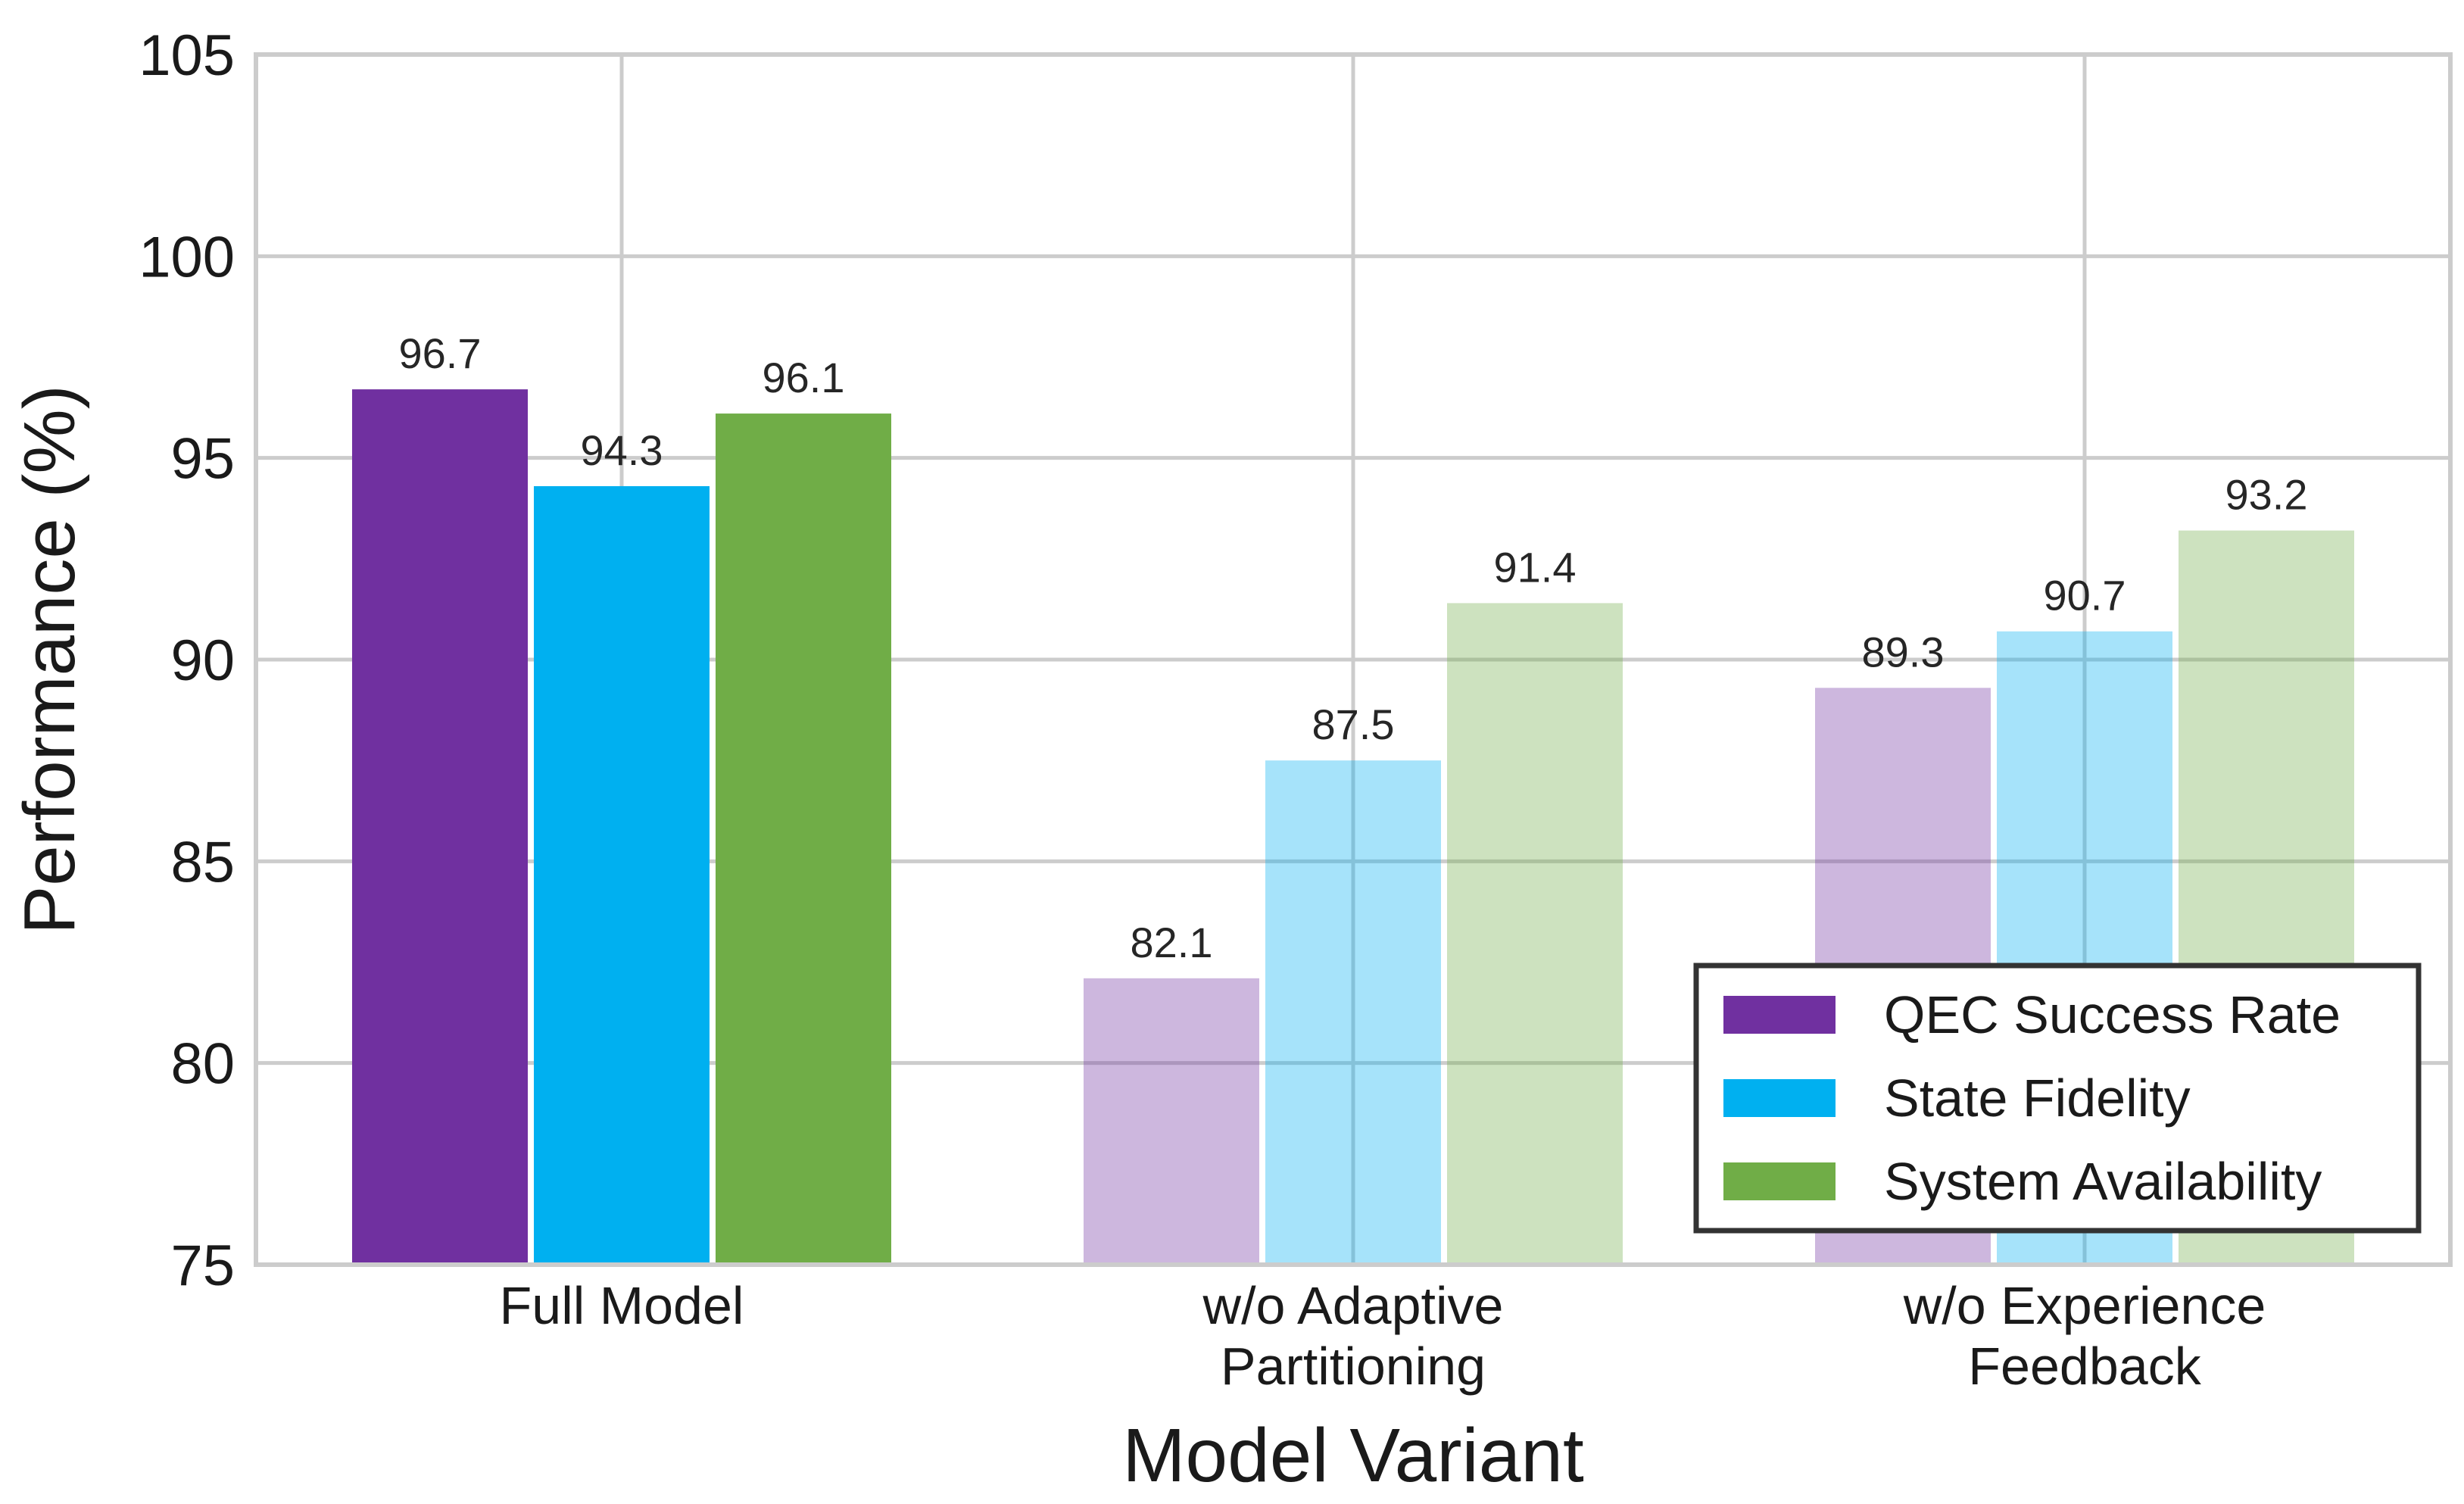 Image resolution: width=2464 pixels, height=1504 pixels. Describe the element at coordinates (1353, 1306) in the screenshot. I see `x-tick-label: w/o Adaptive` at that location.